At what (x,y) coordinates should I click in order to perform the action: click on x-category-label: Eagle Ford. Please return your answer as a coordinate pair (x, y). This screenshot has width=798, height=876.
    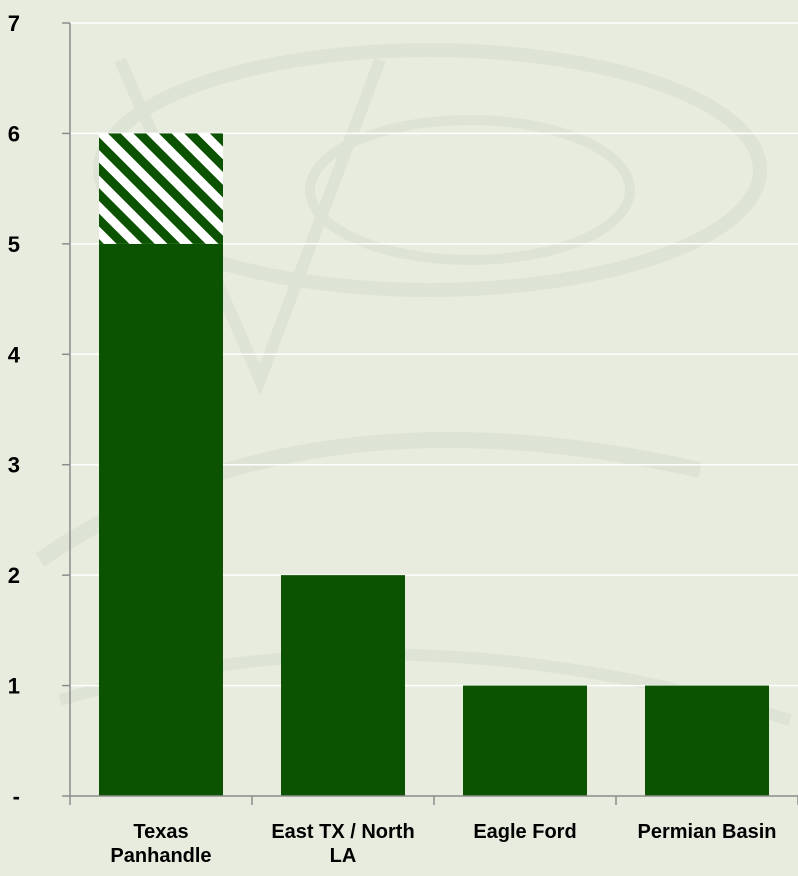
    Looking at the image, I should click on (524, 832).